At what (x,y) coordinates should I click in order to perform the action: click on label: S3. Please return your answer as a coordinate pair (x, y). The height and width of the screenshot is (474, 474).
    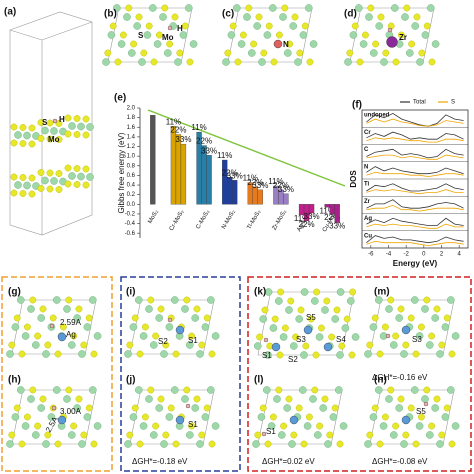
    Looking at the image, I should click on (301, 339).